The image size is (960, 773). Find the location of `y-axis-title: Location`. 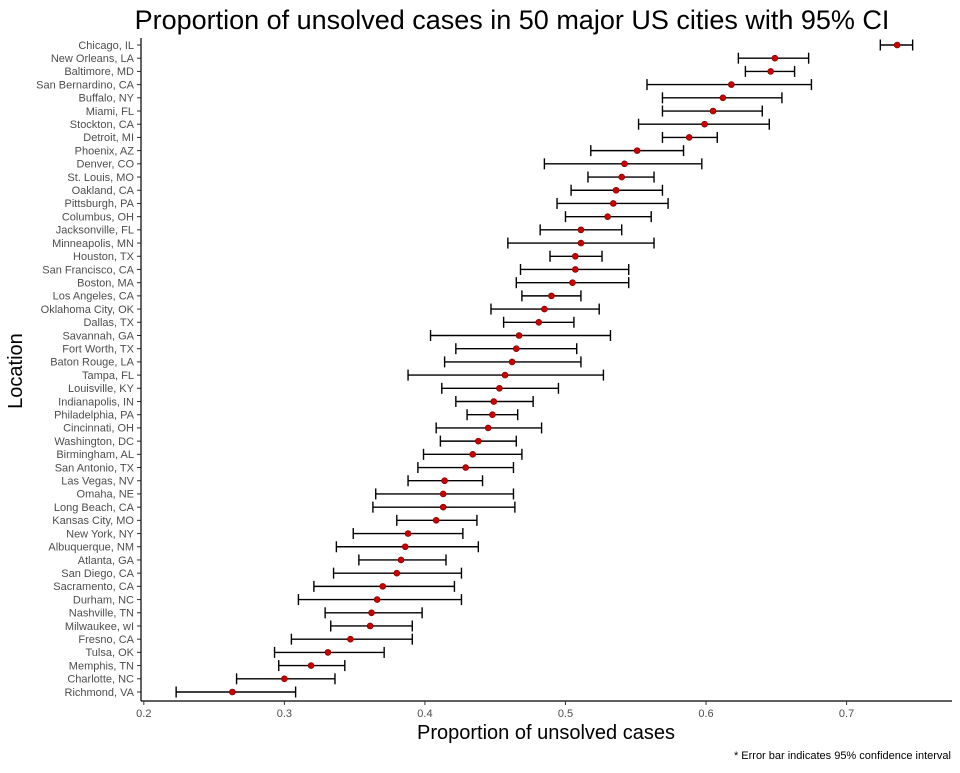

y-axis-title: Location is located at coordinates (16, 371).